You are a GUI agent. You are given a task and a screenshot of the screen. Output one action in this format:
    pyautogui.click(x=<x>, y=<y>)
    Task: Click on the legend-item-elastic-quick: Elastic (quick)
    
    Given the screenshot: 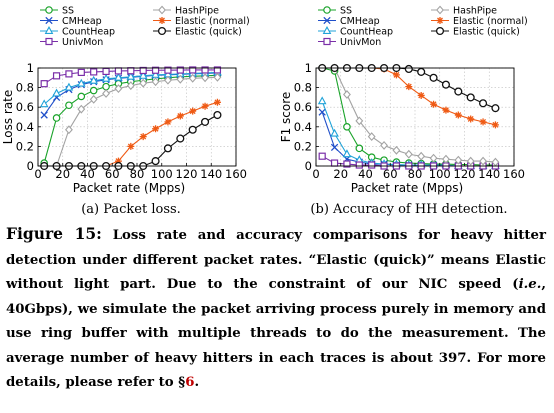 What is the action you would take?
    pyautogui.click(x=475, y=32)
    